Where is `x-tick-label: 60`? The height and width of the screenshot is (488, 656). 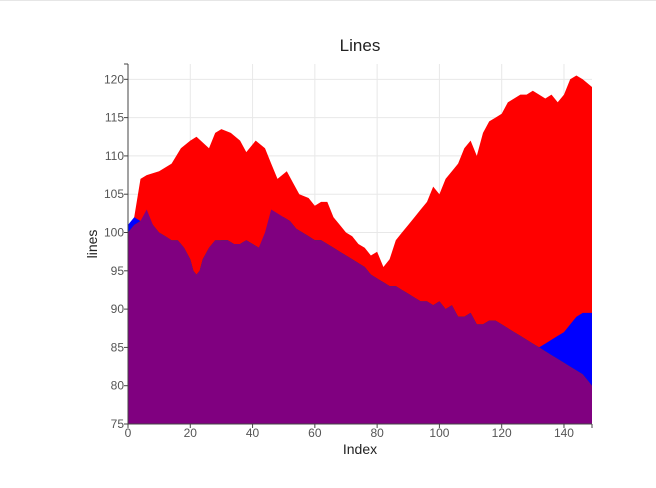 x-tick-label: 60 is located at coordinates (315, 433).